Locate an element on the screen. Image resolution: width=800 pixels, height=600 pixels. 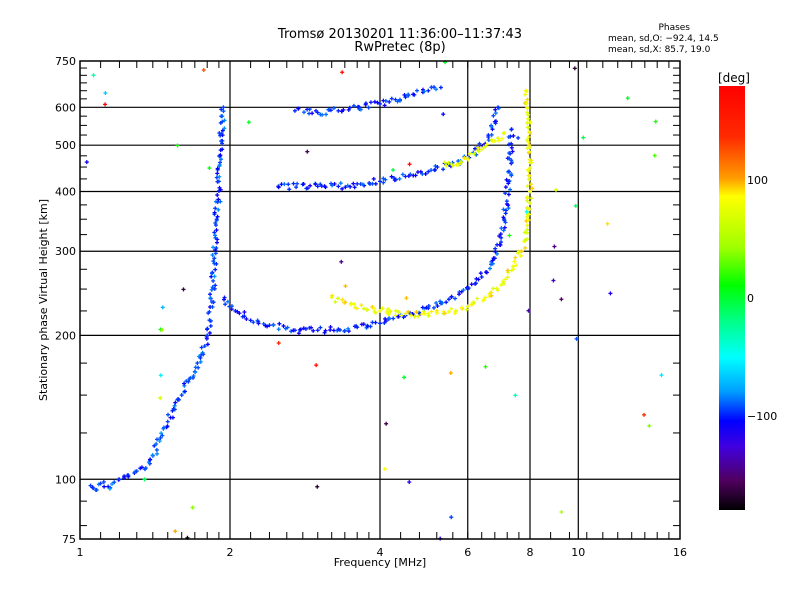
y-tick-label: 75 is located at coordinates (69, 539).